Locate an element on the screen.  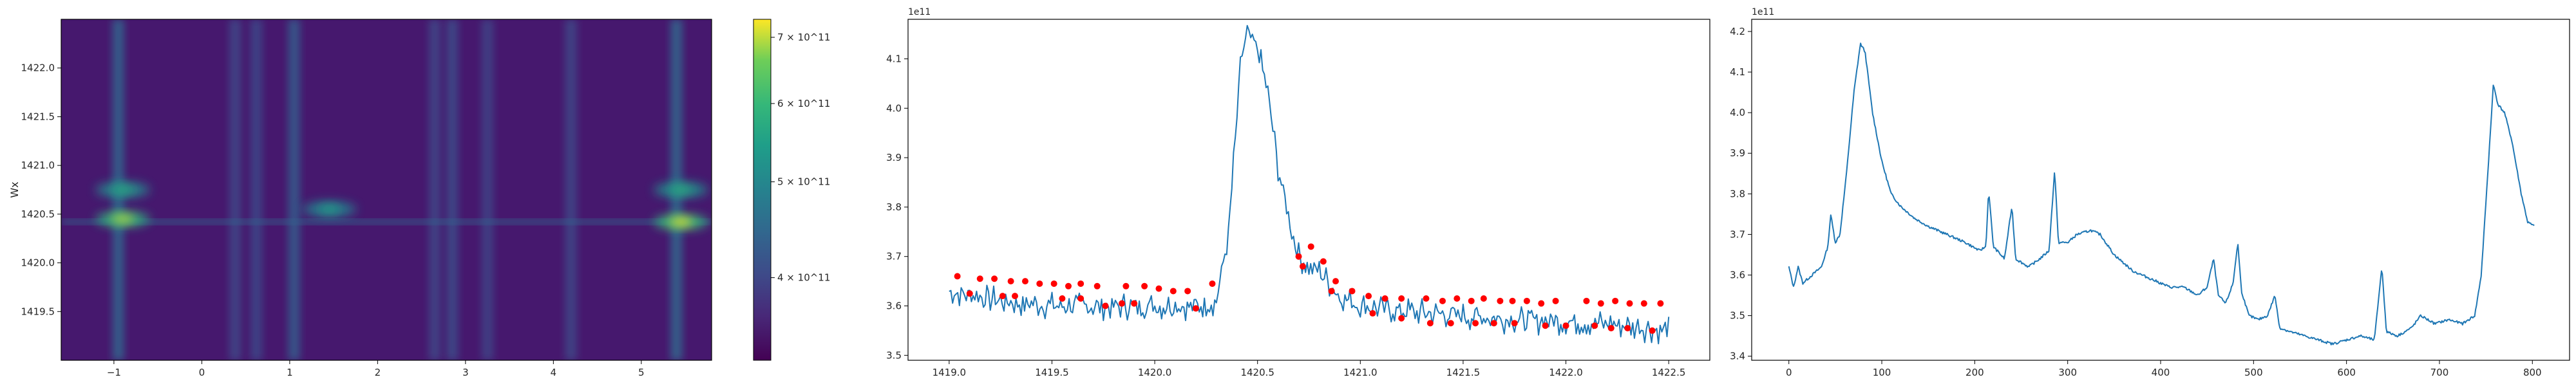
colorbar-tick-label: 6 × 10^11 is located at coordinates (804, 103).